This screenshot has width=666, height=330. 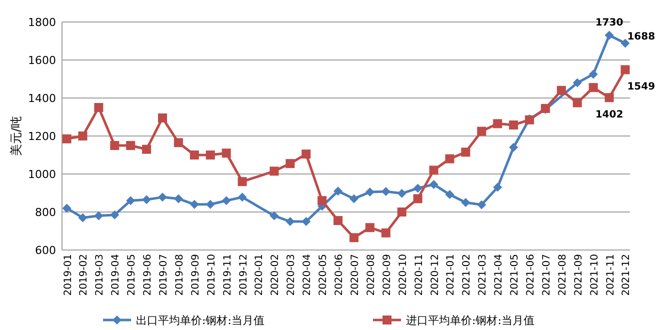 I want to click on x-tick-label: 2019-07, so click(x=164, y=275).